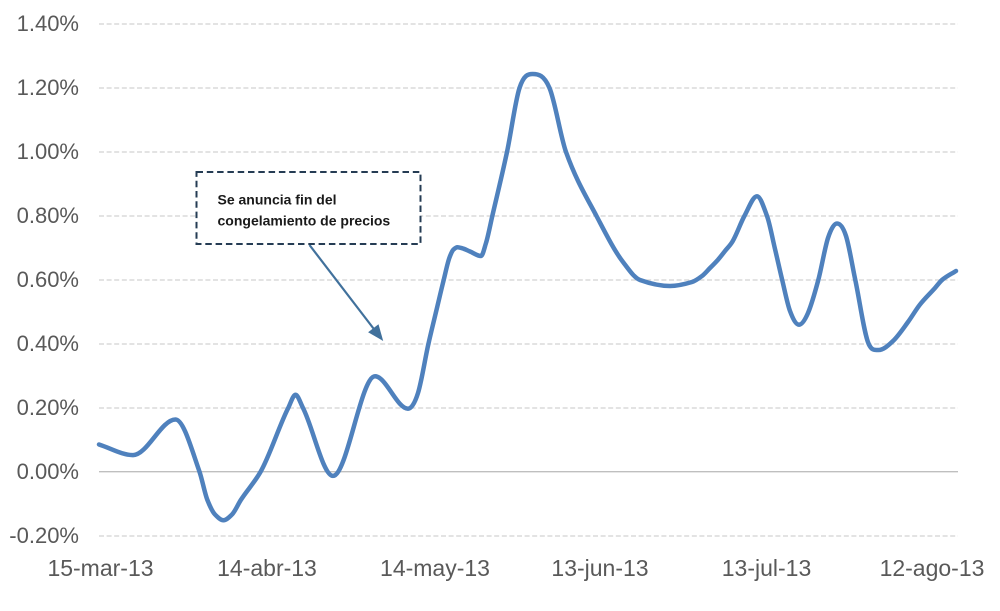 The height and width of the screenshot is (611, 1000). I want to click on svg-text: 14-may-13, so click(435, 568).